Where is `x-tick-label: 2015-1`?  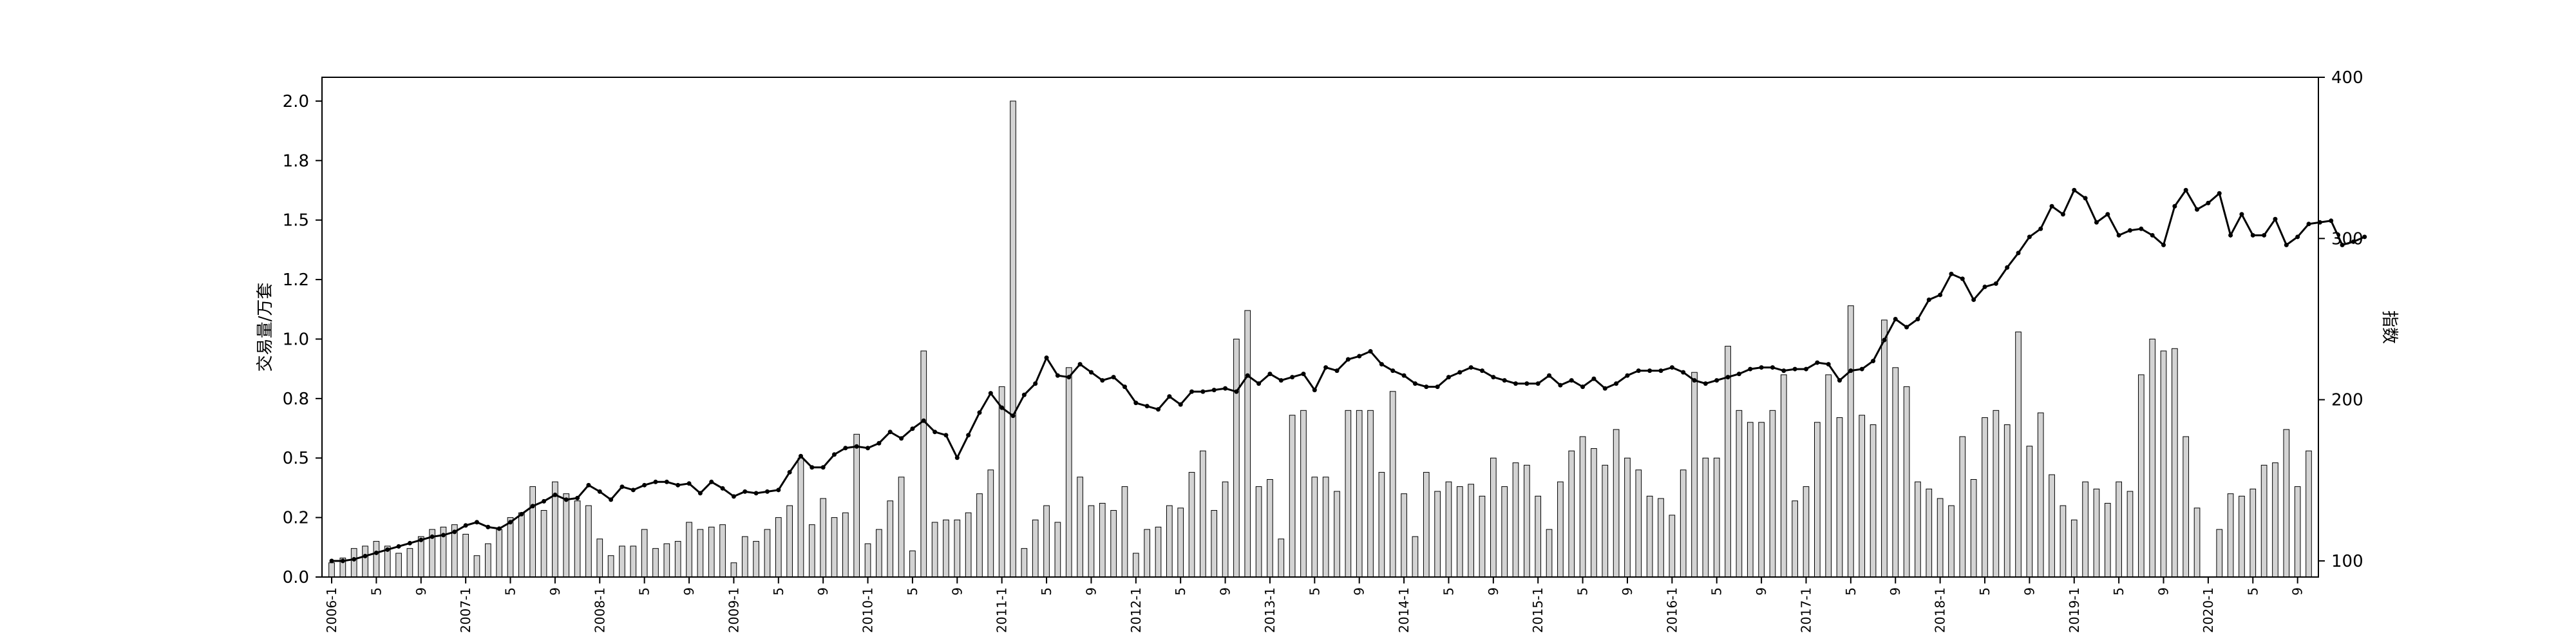
x-tick-label: 2015-1 is located at coordinates (1538, 610).